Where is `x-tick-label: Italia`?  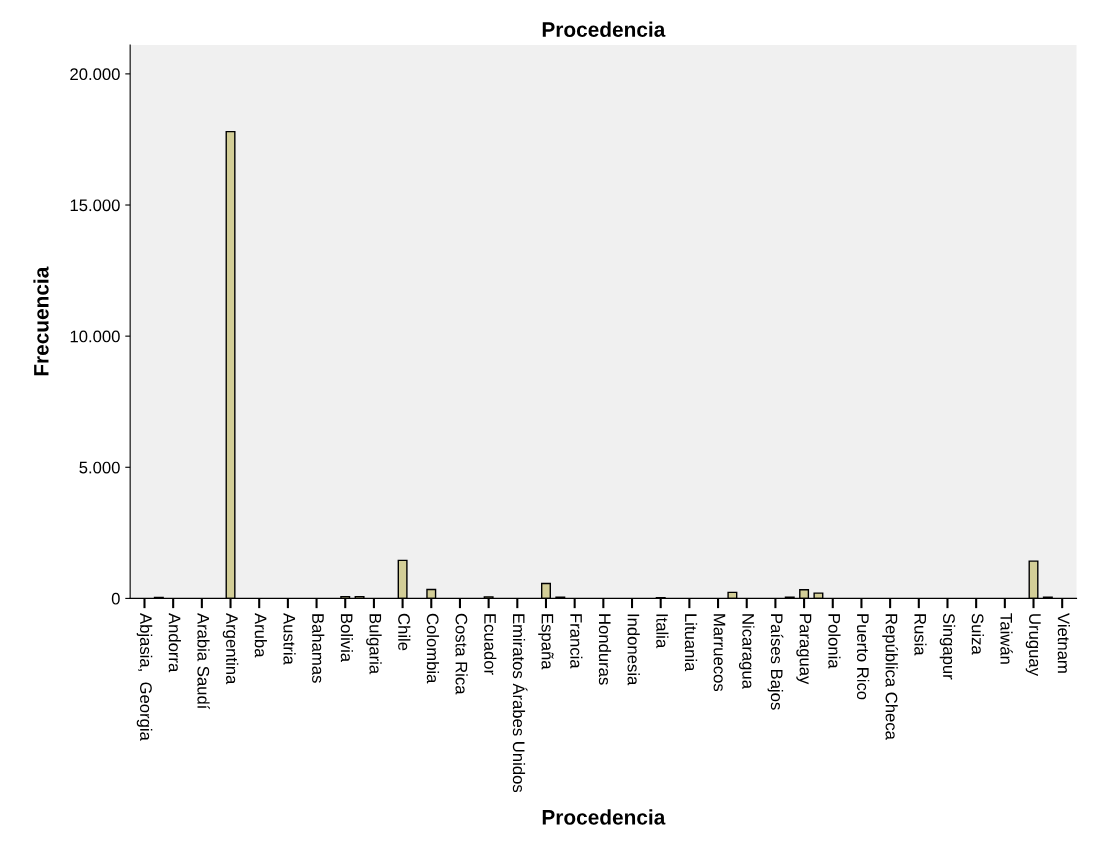
x-tick-label: Italia is located at coordinates (662, 631).